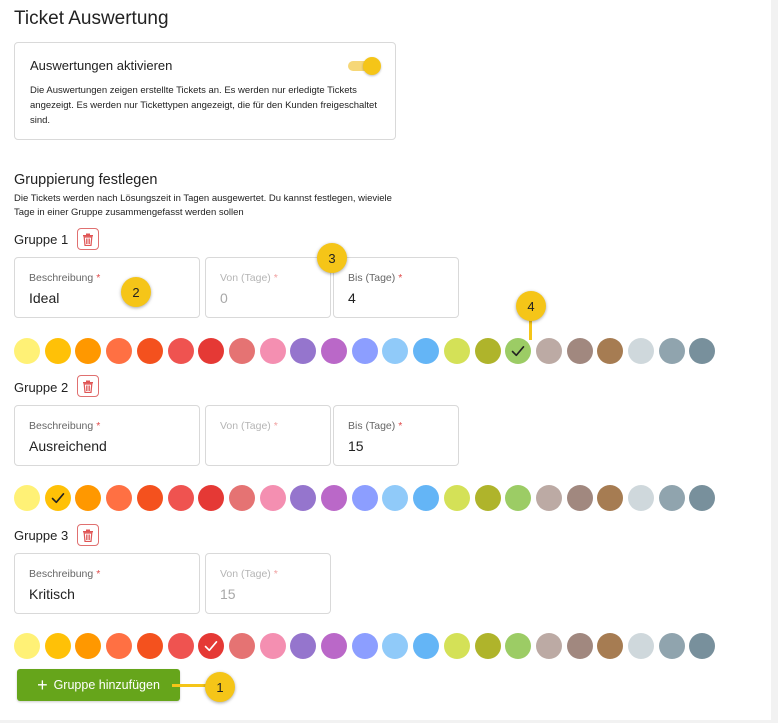  What do you see at coordinates (107, 435) in the screenshot?
I see `group-2-description-field: Beschreibung * Ausreichend` at bounding box center [107, 435].